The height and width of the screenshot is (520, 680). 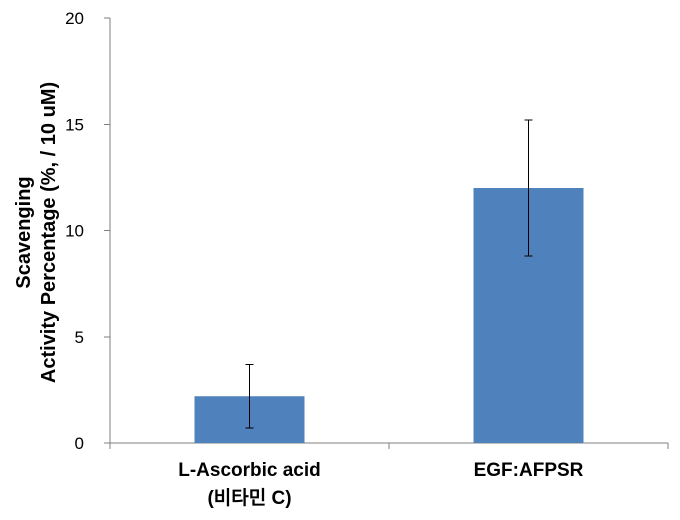 I want to click on y-tick-label-4: 20, so click(x=74, y=18).